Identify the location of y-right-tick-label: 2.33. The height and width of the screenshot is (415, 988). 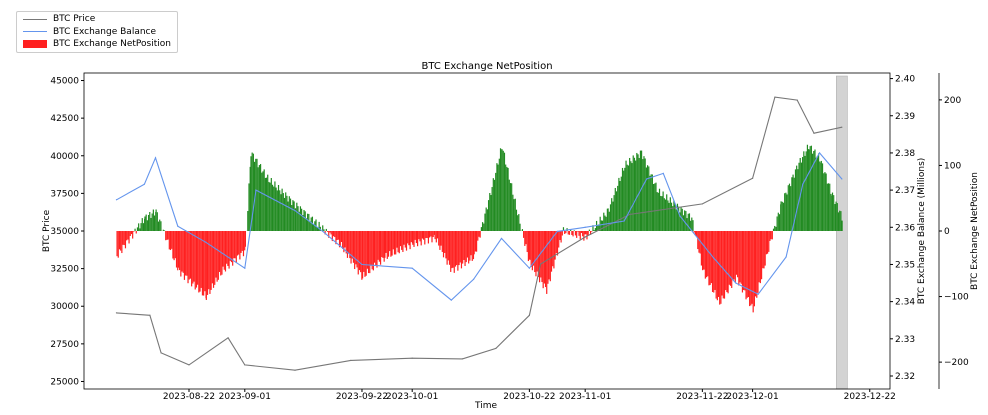
(905, 340).